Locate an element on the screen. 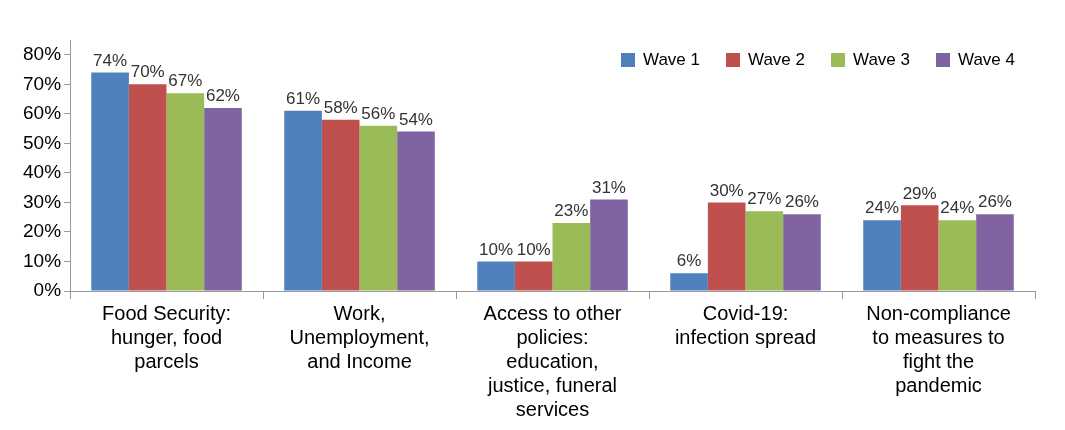  data-label: 74% is located at coordinates (110, 60).